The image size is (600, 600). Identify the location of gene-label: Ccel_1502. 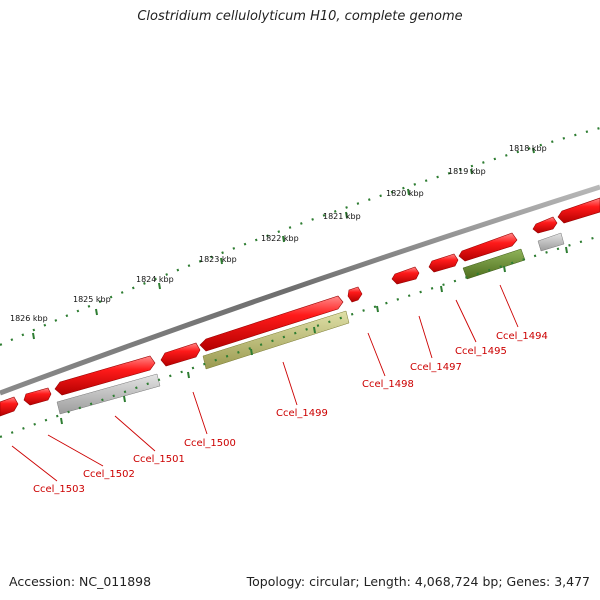
(109, 474).